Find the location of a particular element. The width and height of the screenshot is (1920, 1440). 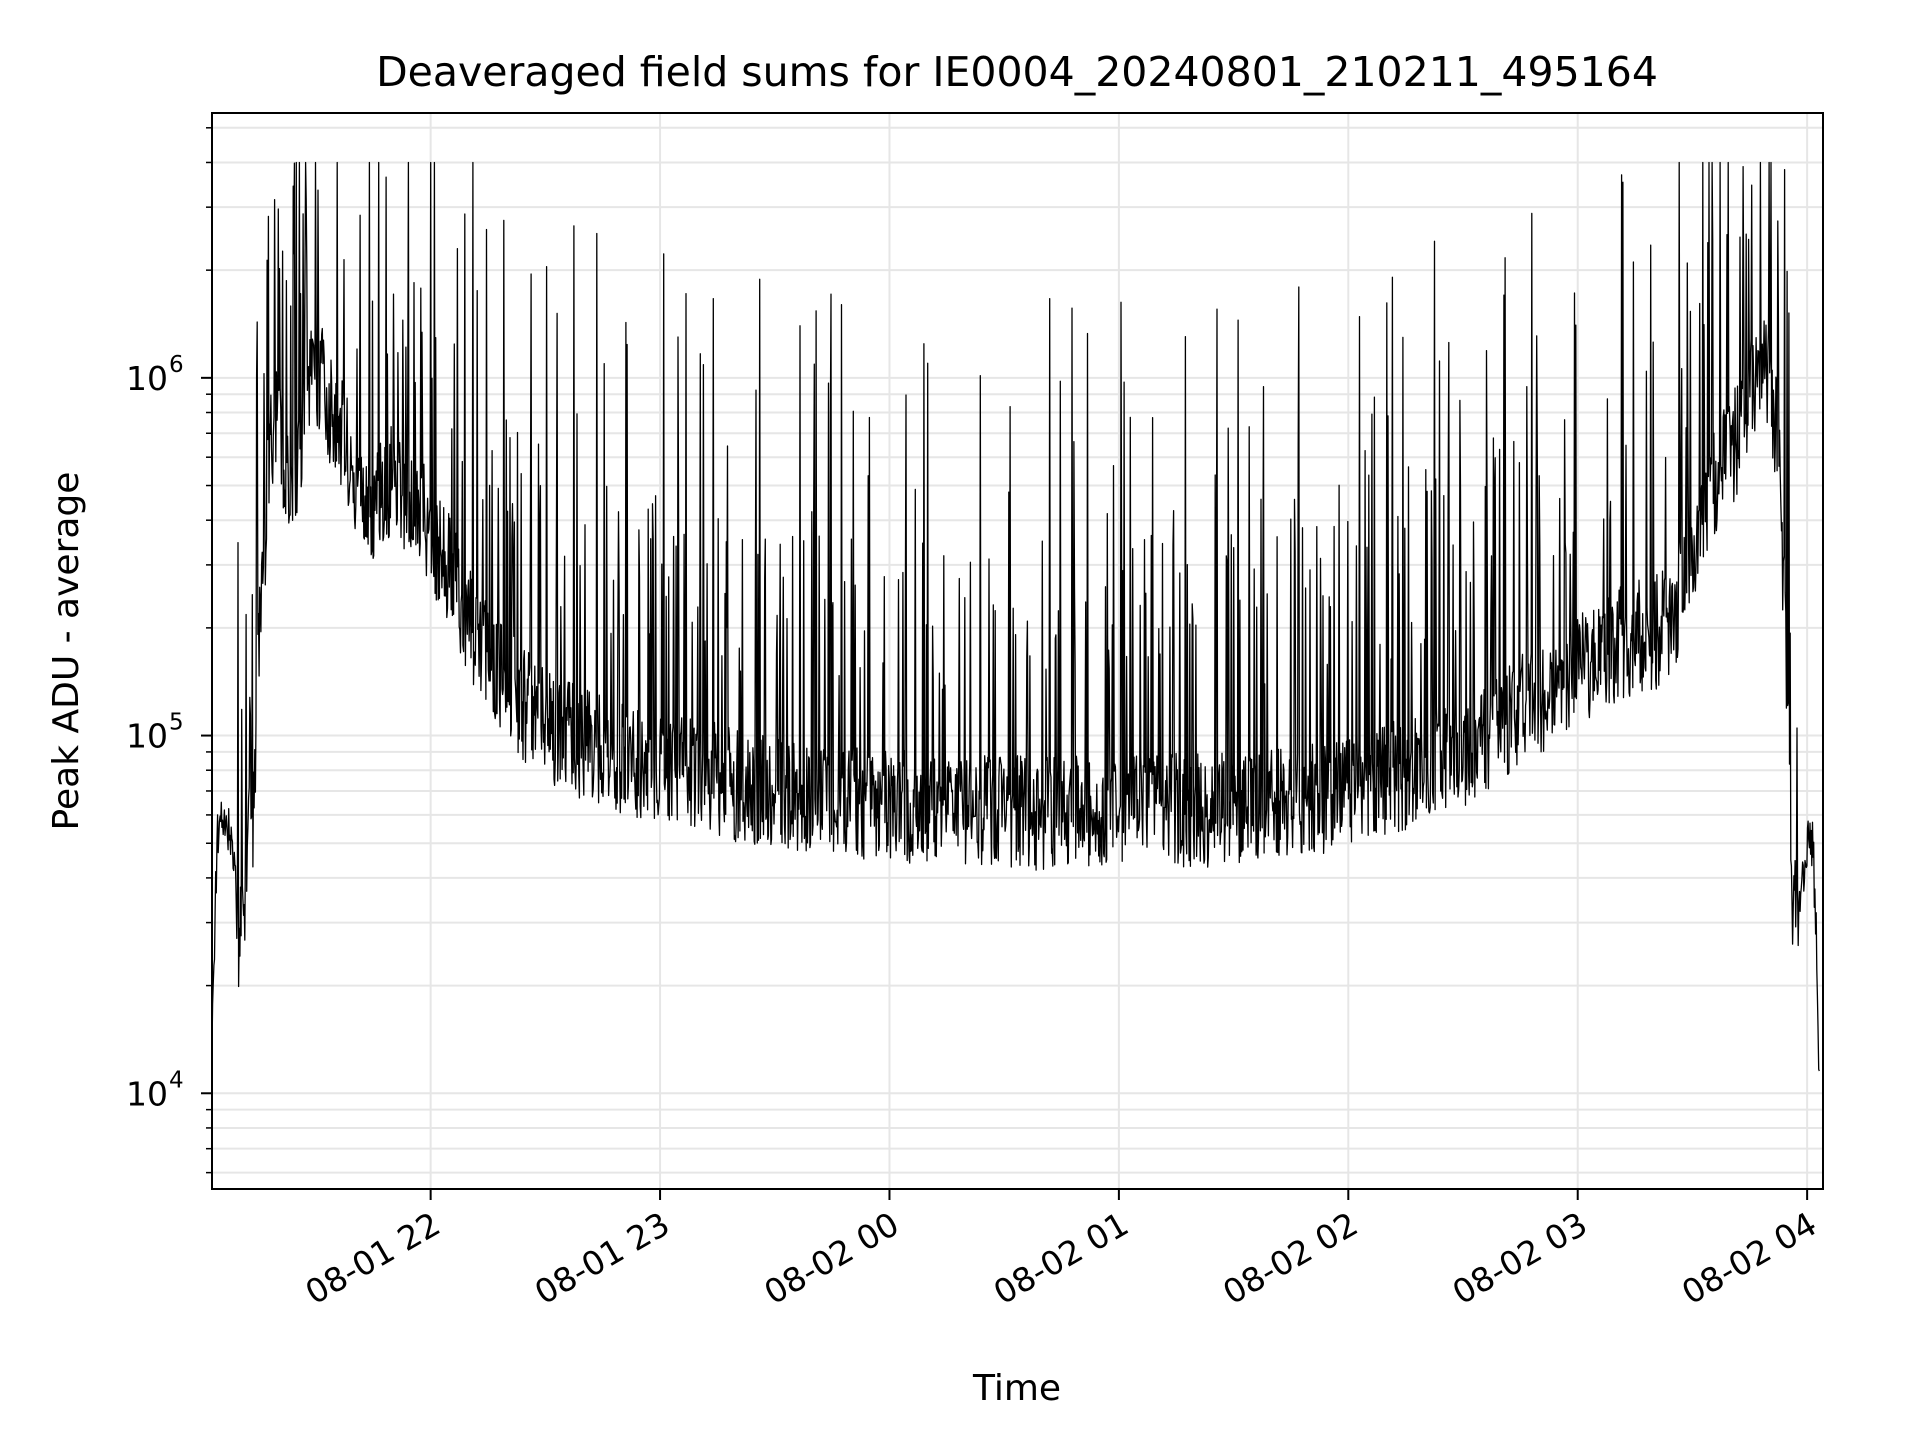

y-tick-label-exponent: 5 is located at coordinates (176, 723).